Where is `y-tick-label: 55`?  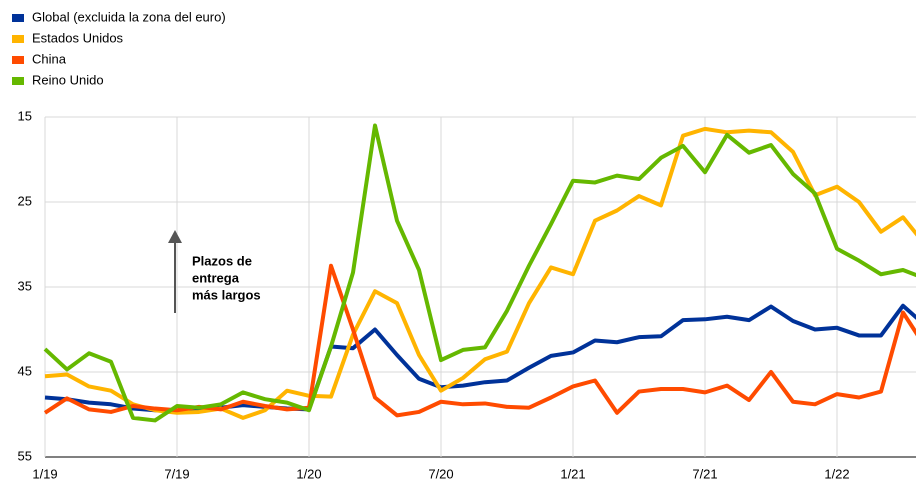 y-tick-label: 55 is located at coordinates (25, 455).